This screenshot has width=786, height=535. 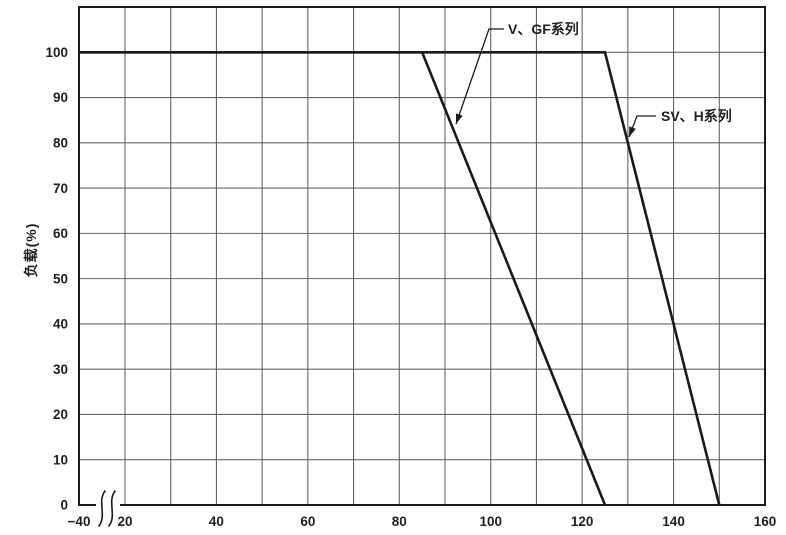 I want to click on y-tick-label: 80, so click(x=60, y=143).